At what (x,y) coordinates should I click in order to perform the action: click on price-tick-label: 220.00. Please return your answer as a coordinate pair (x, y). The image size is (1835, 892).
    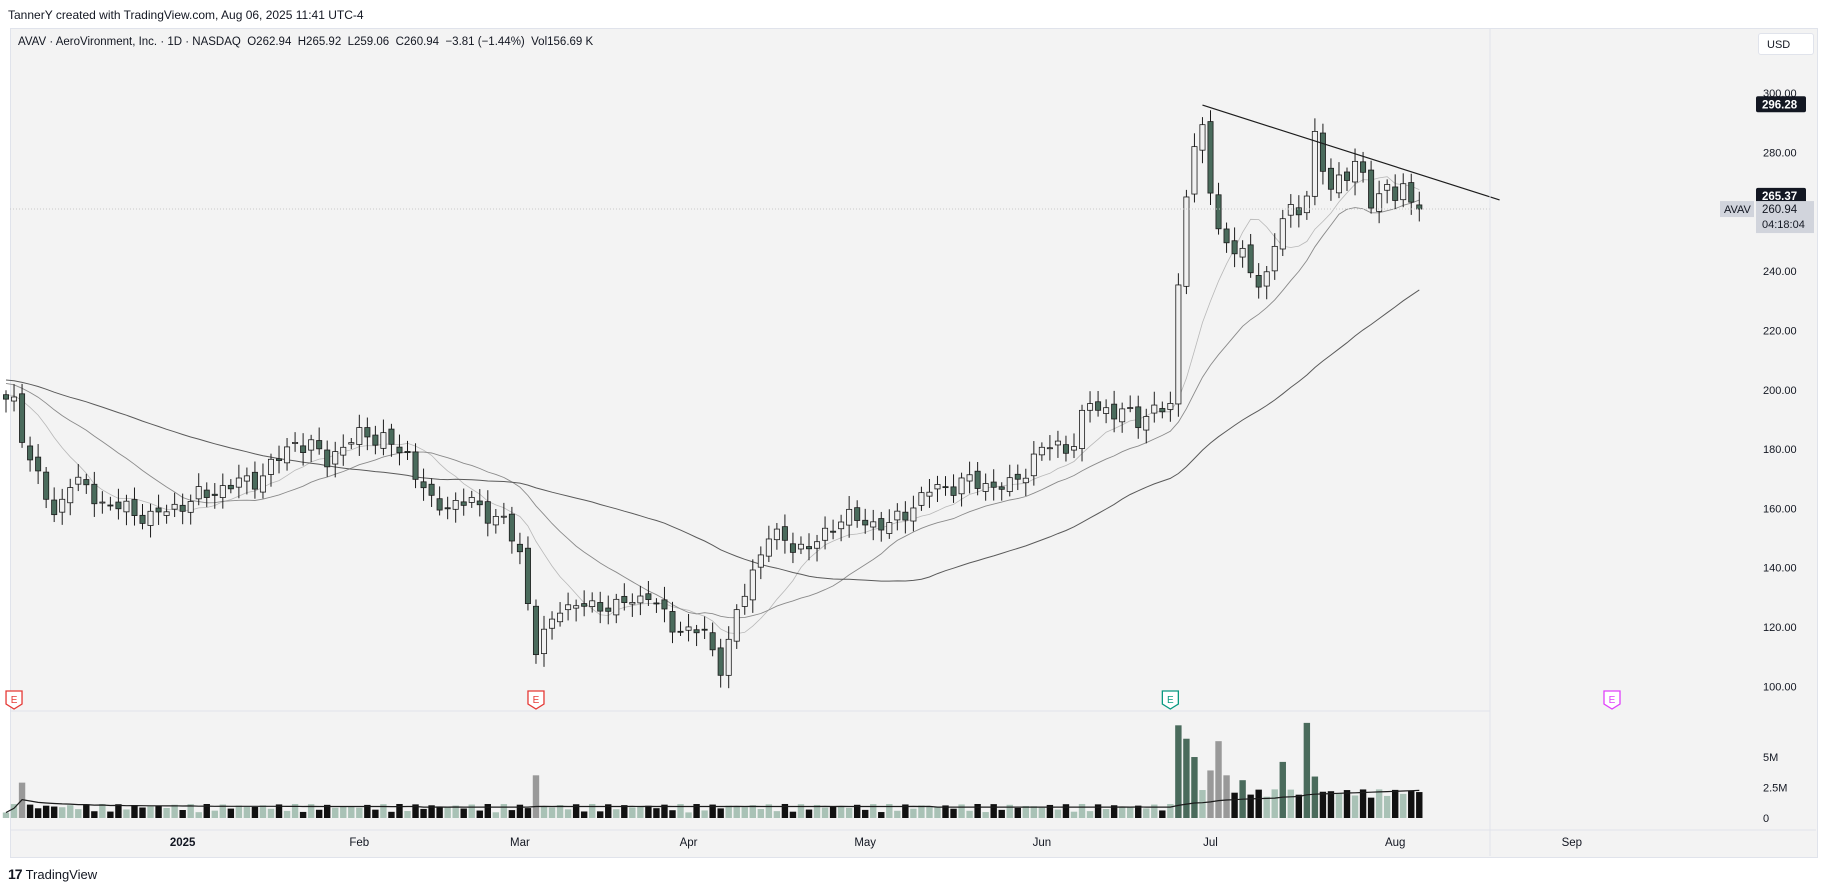
    Looking at the image, I should click on (1780, 331).